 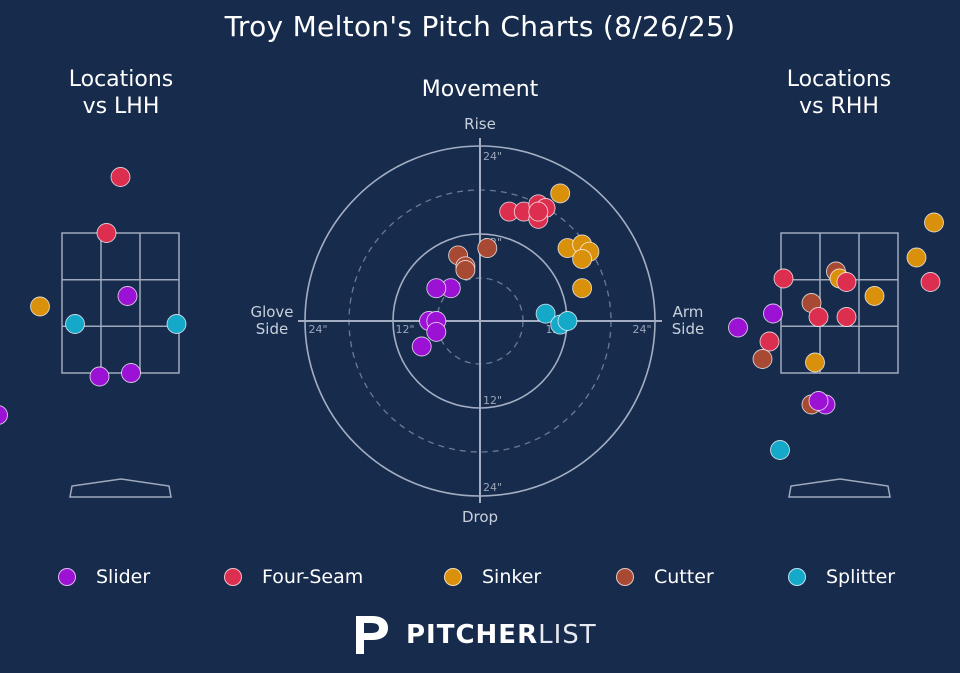 I want to click on legend: Slider Four-Seam Sinker Cutter Splitter, so click(x=480, y=577).